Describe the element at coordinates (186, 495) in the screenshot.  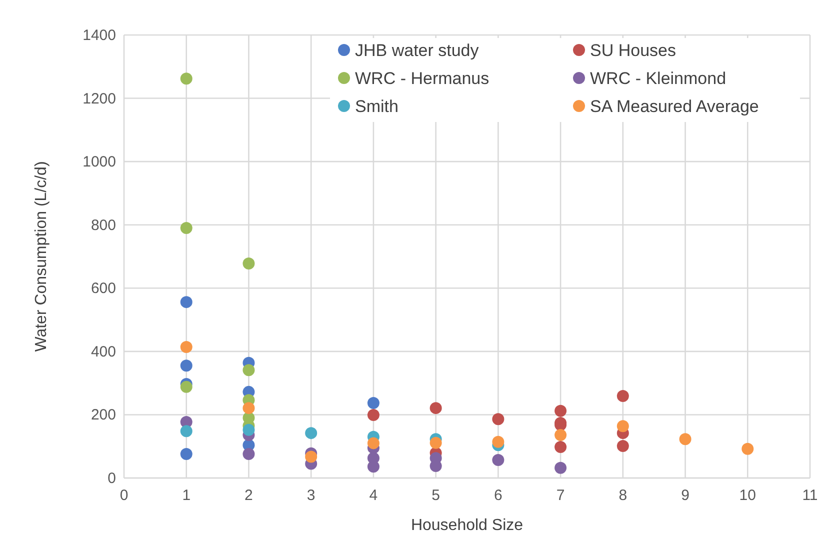
I see `x-tick-label: 1` at that location.